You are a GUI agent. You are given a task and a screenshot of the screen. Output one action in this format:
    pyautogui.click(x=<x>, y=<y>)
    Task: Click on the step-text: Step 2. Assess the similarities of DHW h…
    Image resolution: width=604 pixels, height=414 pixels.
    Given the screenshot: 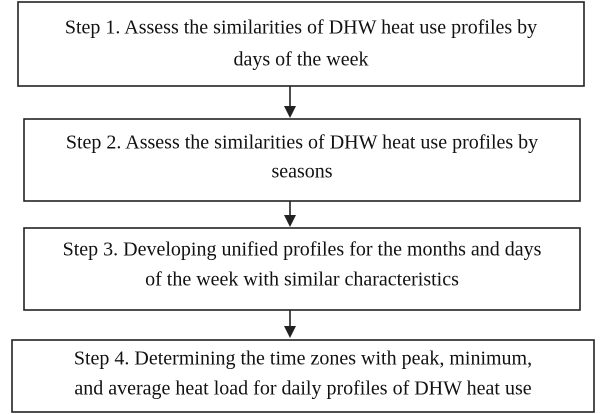 What is the action you would take?
    pyautogui.click(x=302, y=143)
    